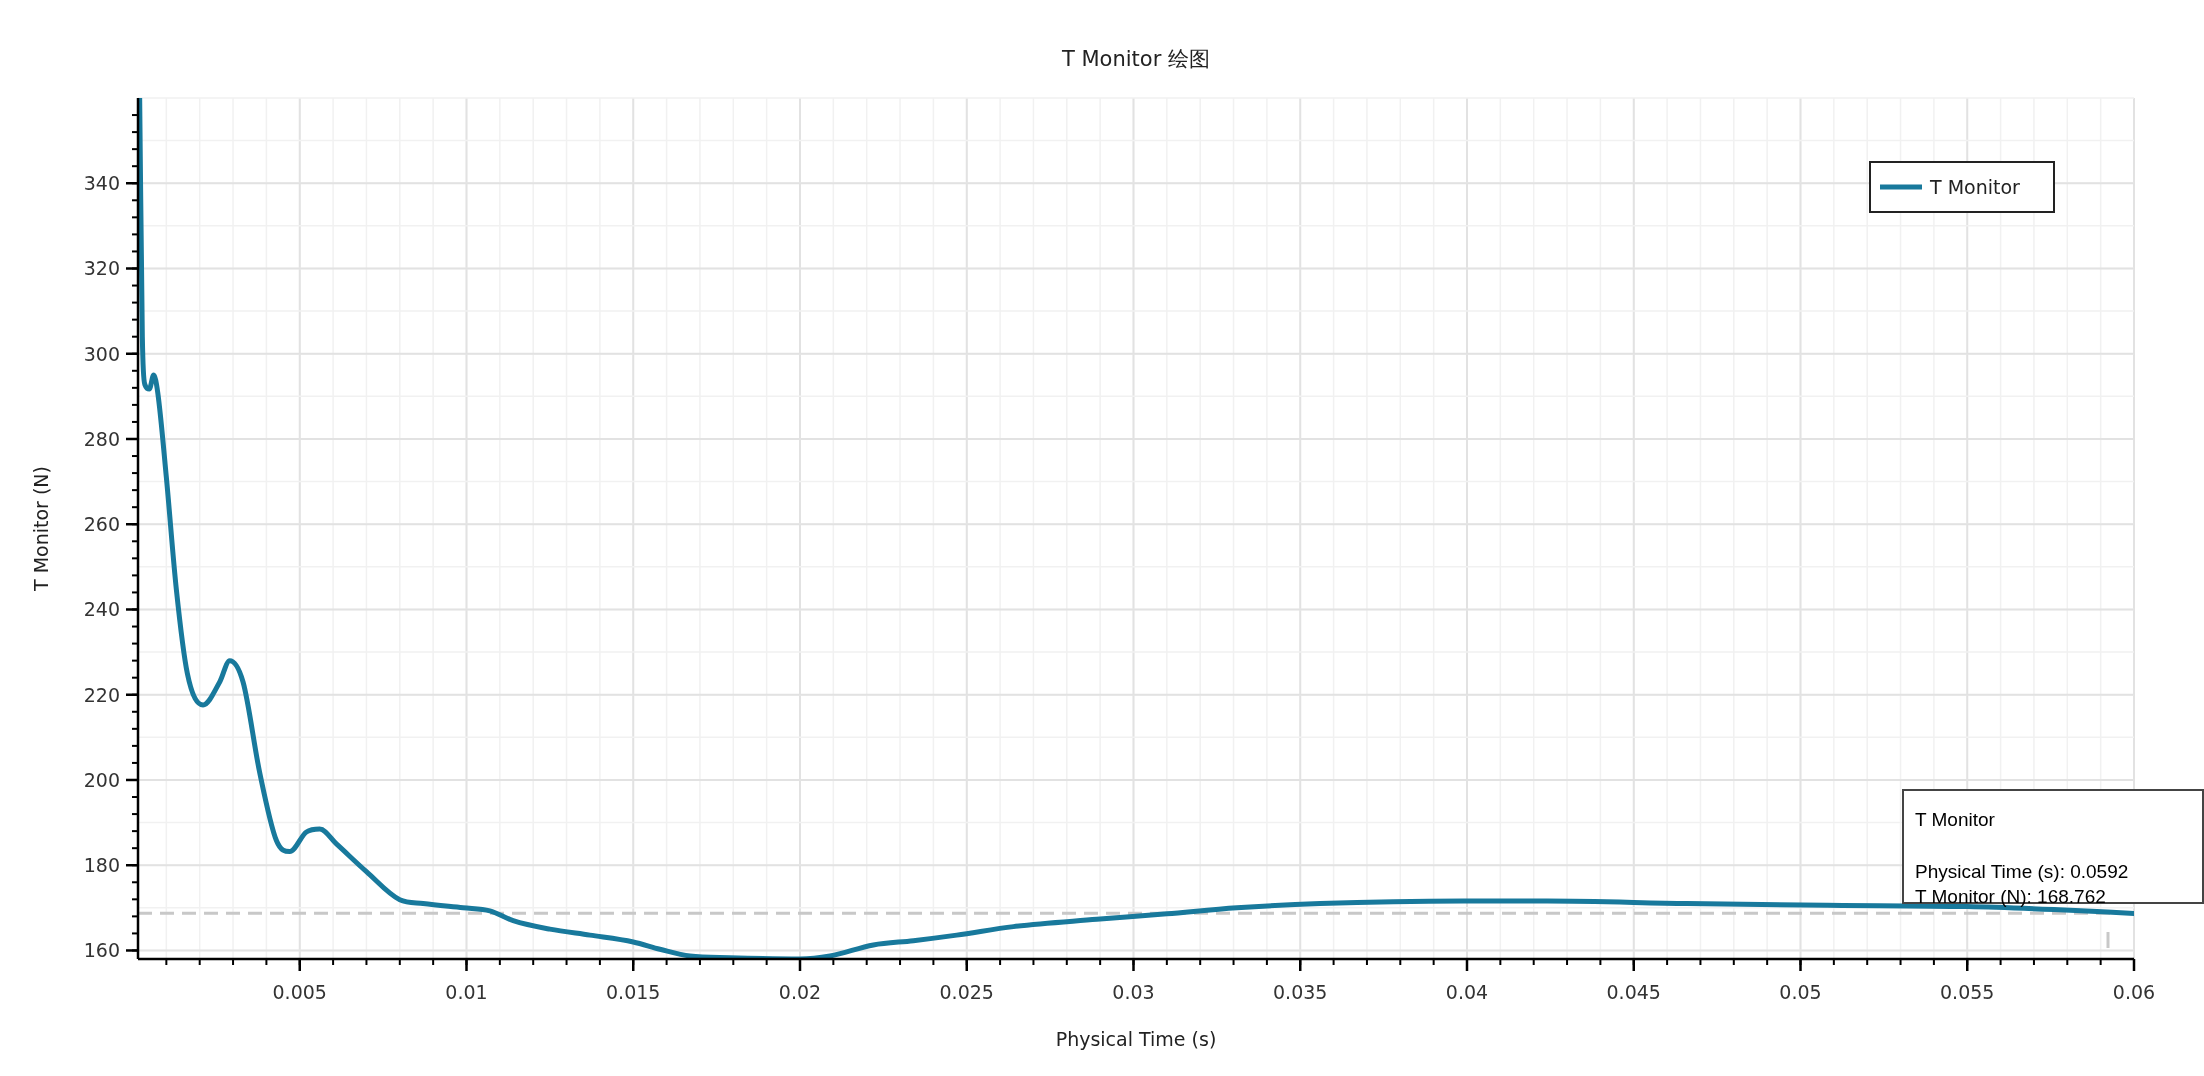 This screenshot has height=1076, width=2204. I want to click on y-tick-label: 200, so click(101, 779).